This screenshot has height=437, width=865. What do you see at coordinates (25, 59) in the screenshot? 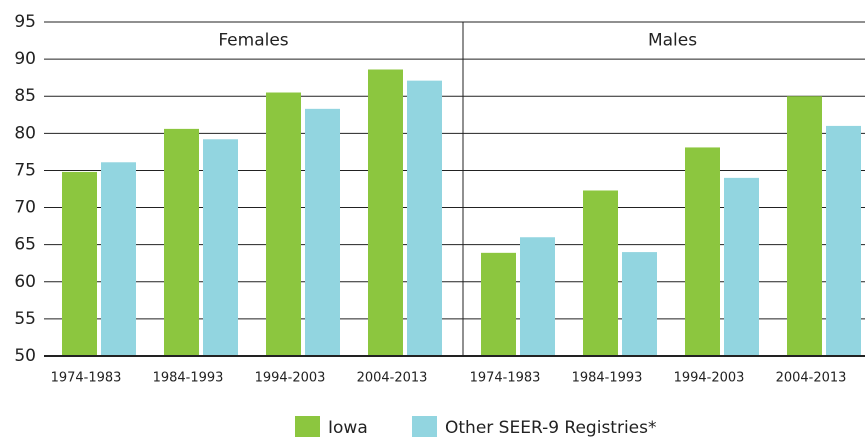
I see `y-tick-label: 90` at bounding box center [25, 59].